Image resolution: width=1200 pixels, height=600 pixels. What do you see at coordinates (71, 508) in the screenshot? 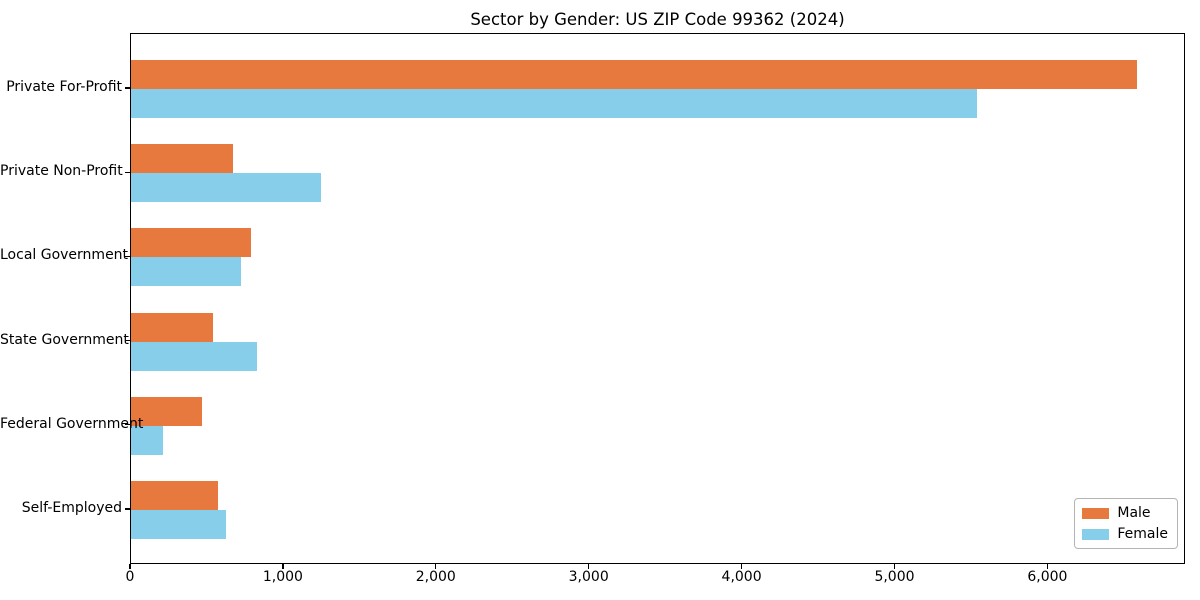
I see `y-axis-label-self-employed: Self-Employed` at bounding box center [71, 508].